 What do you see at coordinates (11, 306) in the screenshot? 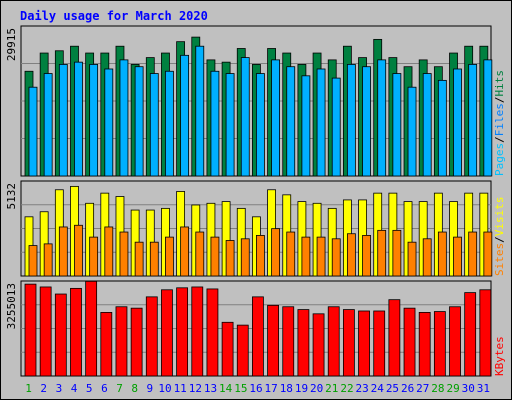
I see `y-max-label: 3255013` at bounding box center [11, 306].